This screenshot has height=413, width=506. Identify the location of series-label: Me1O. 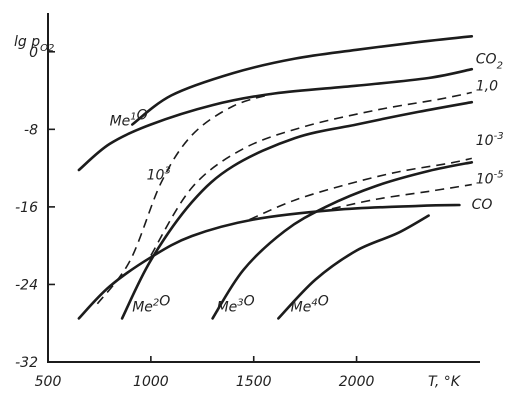
(129, 118).